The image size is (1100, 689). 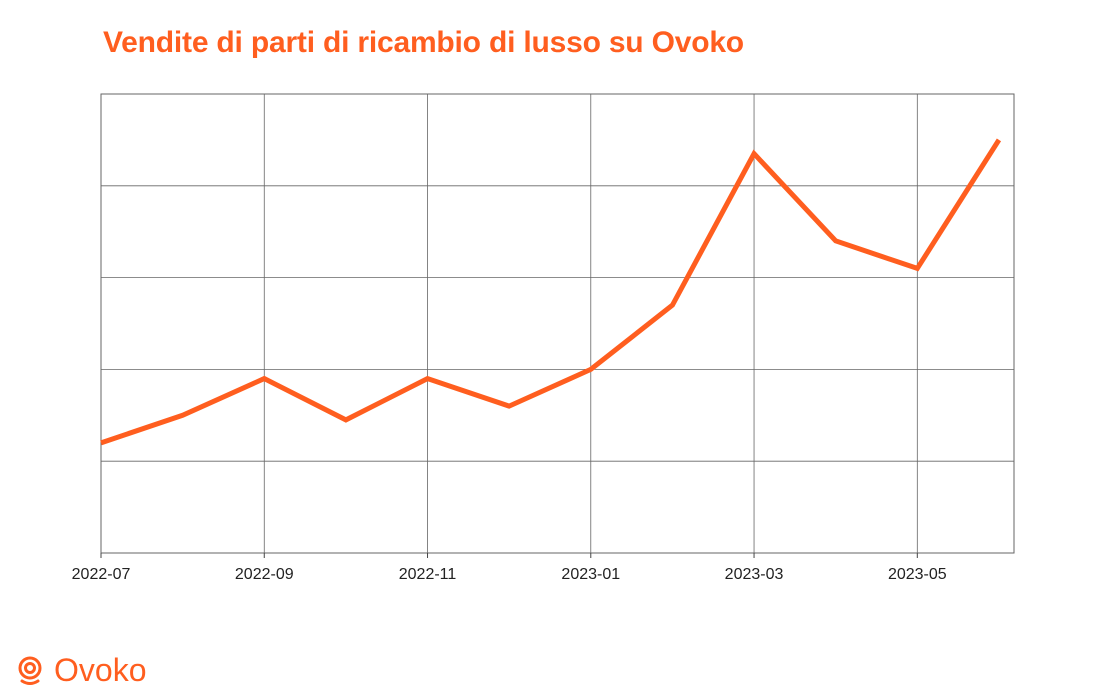 I want to click on x-tick-label: 2022-07, so click(x=101, y=574).